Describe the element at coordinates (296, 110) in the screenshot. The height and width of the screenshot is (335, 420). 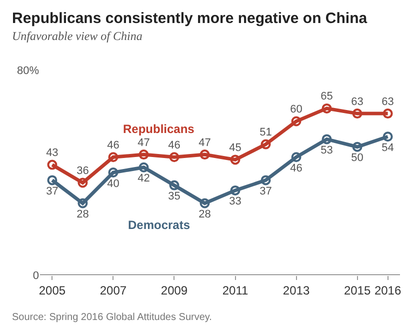
I see `data-label: 60` at that location.